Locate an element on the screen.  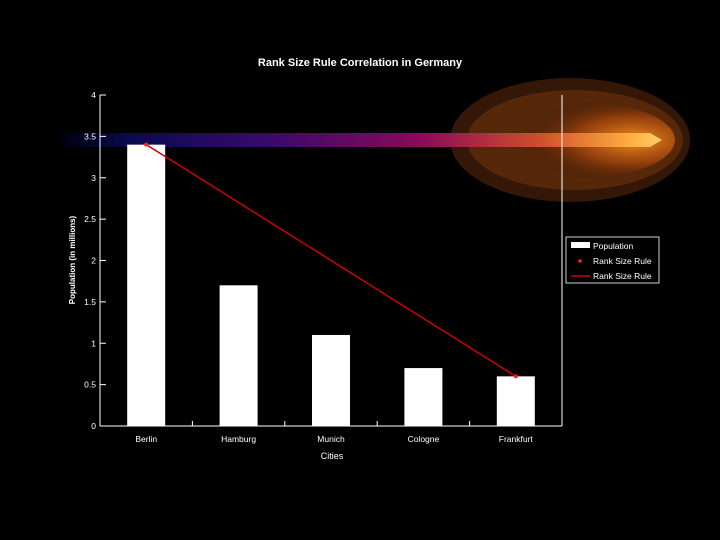
chart-title: Rank Size Rule Correlation in Germany is located at coordinates (360, 63).